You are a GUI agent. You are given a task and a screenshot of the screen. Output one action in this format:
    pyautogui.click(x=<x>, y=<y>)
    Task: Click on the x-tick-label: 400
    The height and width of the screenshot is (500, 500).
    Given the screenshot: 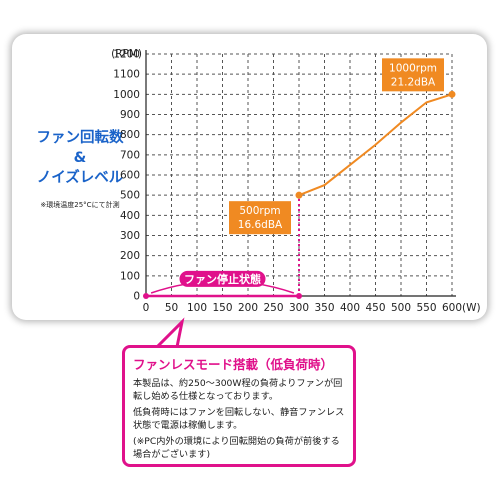 What is the action you would take?
    pyautogui.click(x=350, y=308)
    